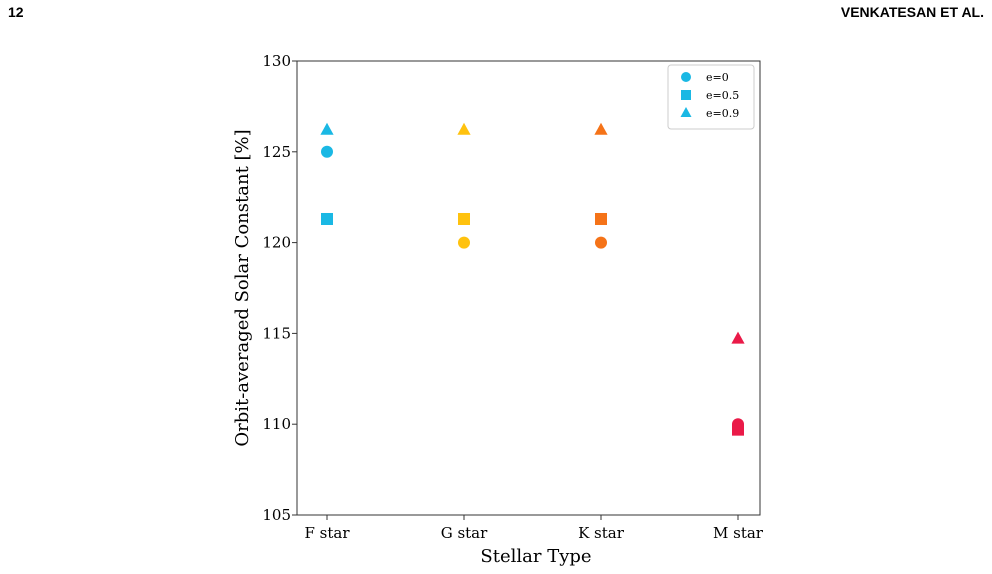  I want to click on y-tick-label: 125, so click(276, 152).